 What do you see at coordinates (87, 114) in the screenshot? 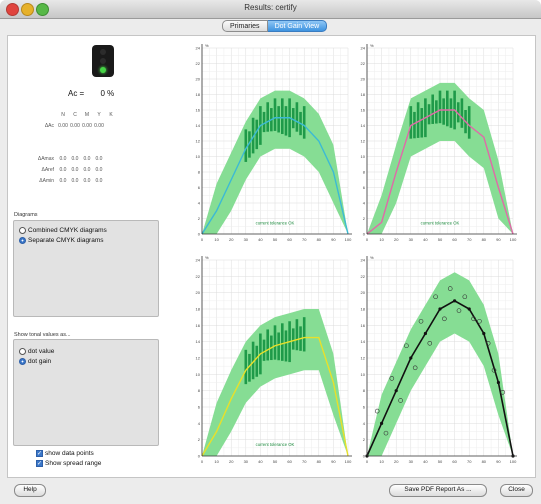
I see `col-header: M` at bounding box center [87, 114].